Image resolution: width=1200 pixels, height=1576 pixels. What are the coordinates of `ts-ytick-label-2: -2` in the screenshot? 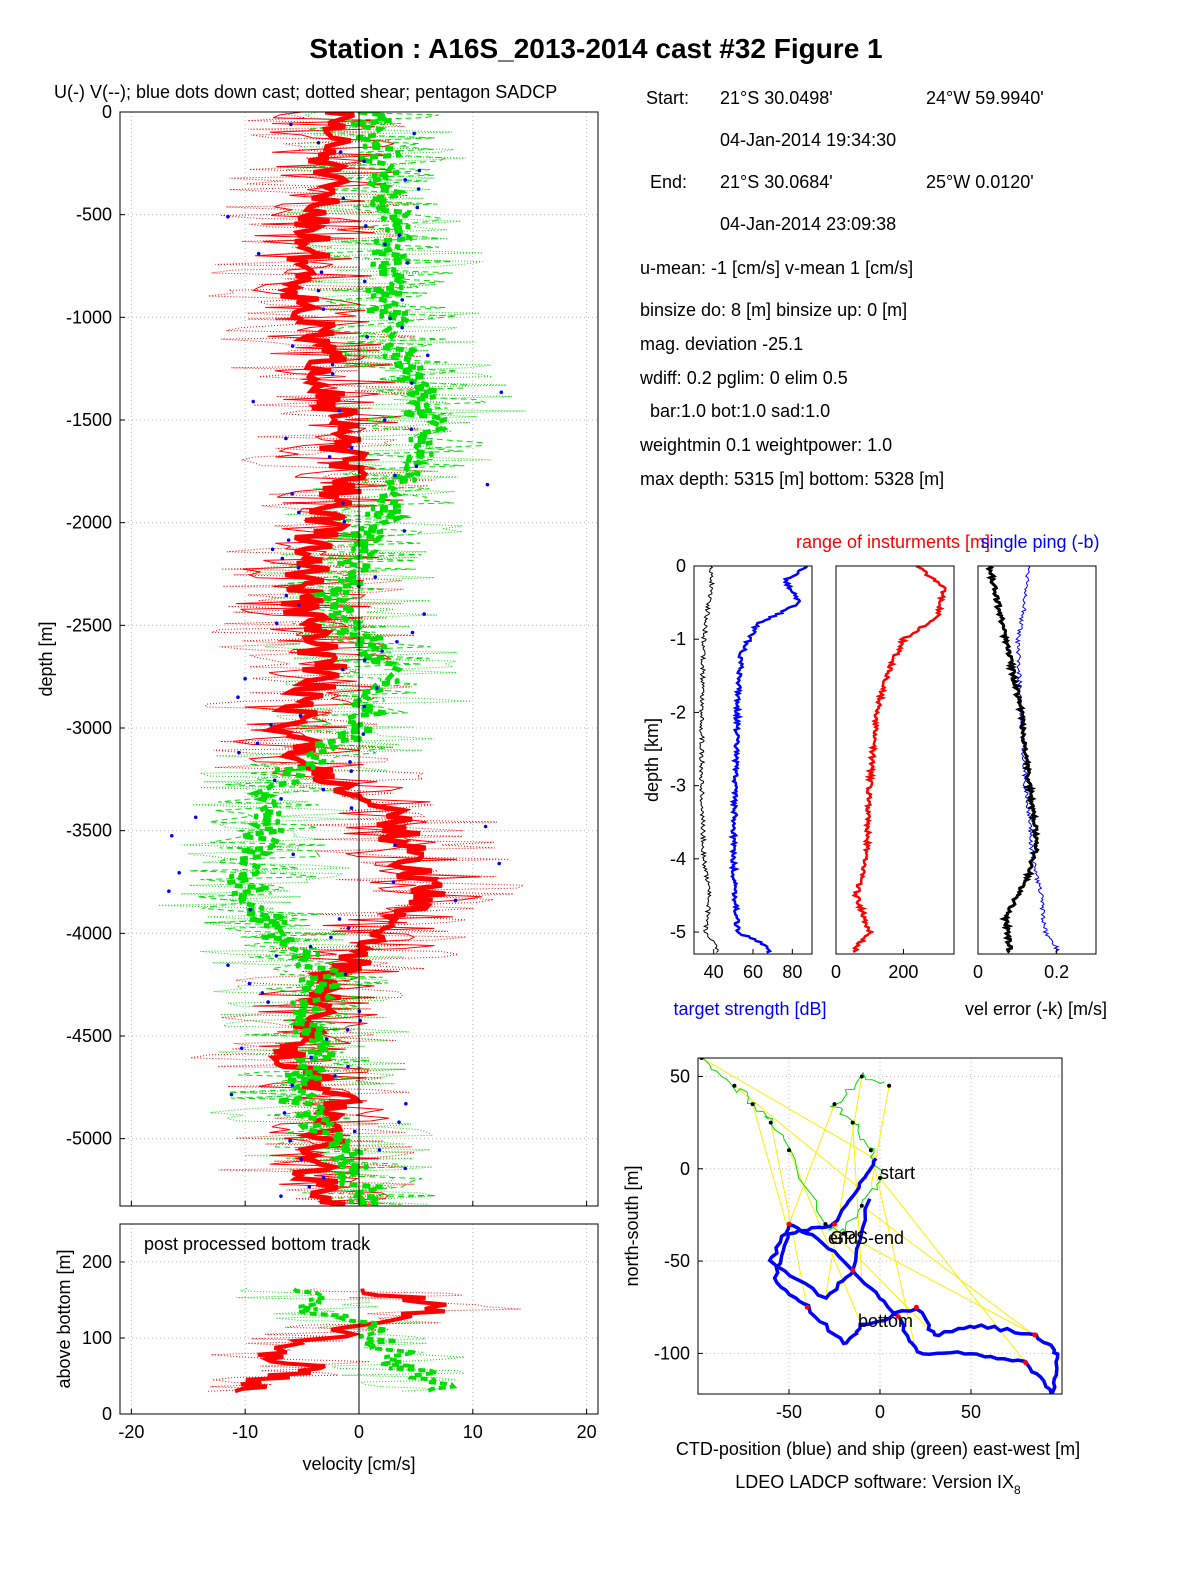 It's located at (678, 712).